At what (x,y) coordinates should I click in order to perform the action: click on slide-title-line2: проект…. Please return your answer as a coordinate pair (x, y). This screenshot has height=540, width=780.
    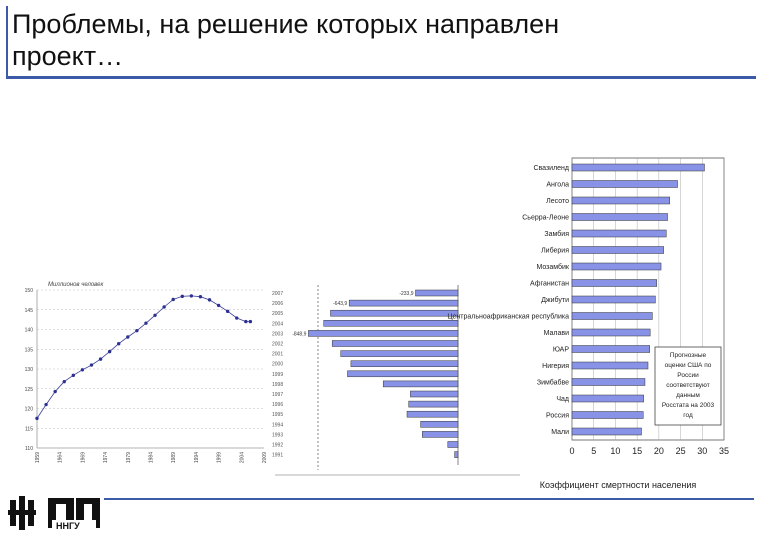
    Looking at the image, I should click on (68, 56).